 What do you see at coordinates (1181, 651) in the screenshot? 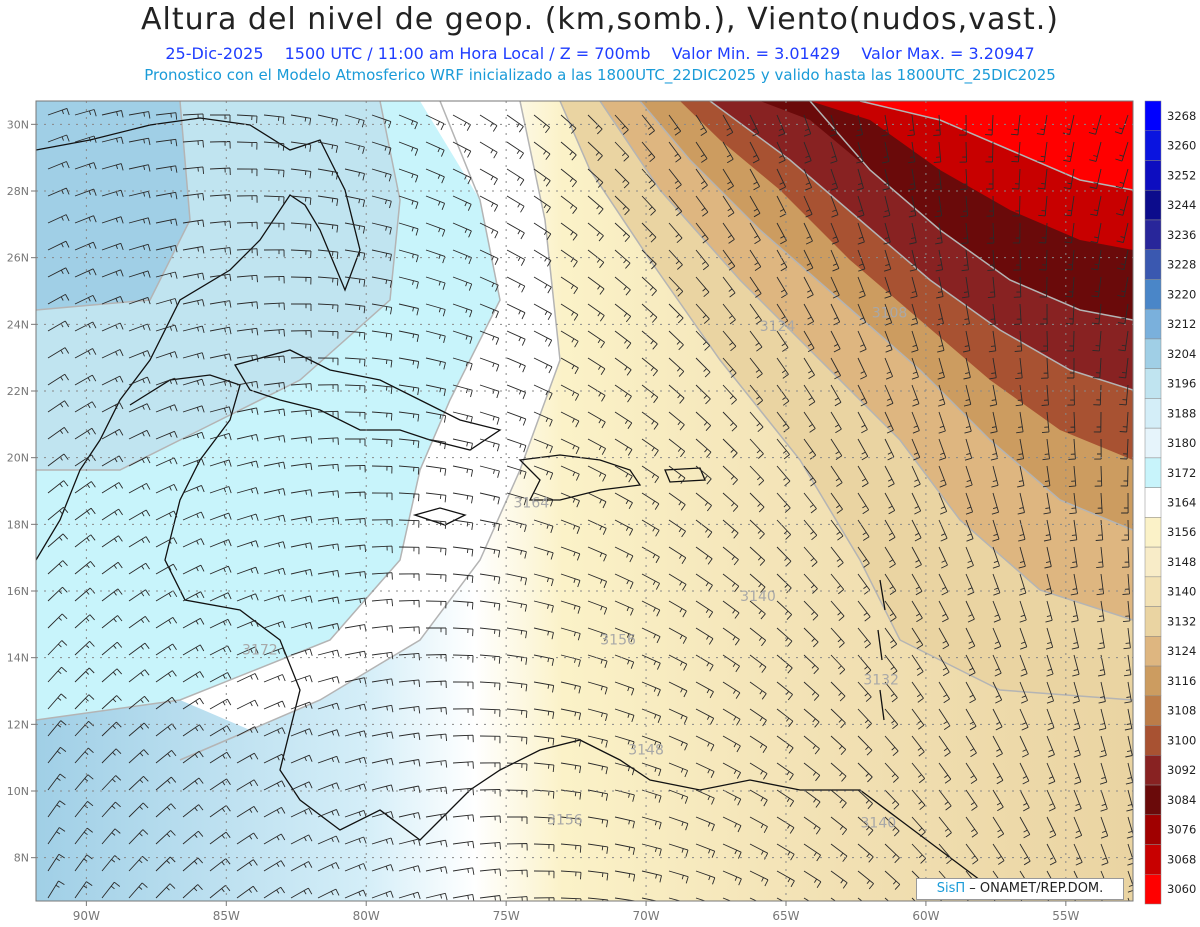
I see `legend-level-label: 3124` at bounding box center [1181, 651].